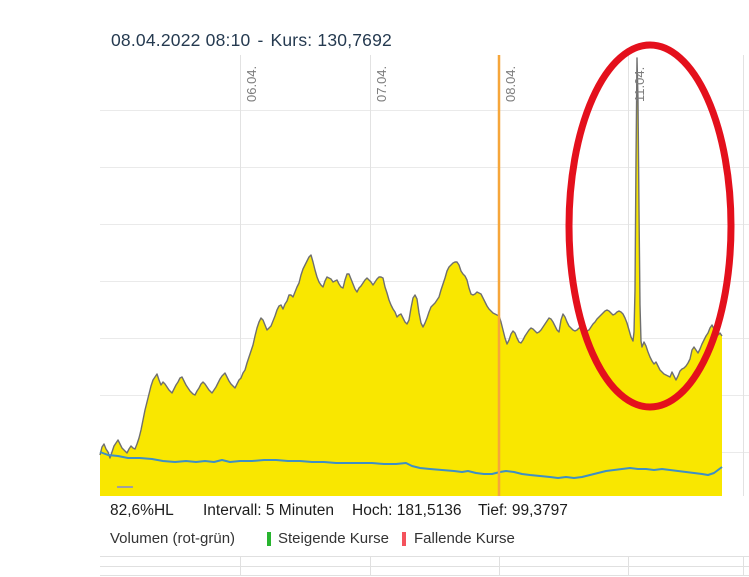 The width and height of the screenshot is (749, 577). Describe the element at coordinates (181, 40) in the screenshot. I see `header-datetime: 08.04.2022 08:10` at that location.